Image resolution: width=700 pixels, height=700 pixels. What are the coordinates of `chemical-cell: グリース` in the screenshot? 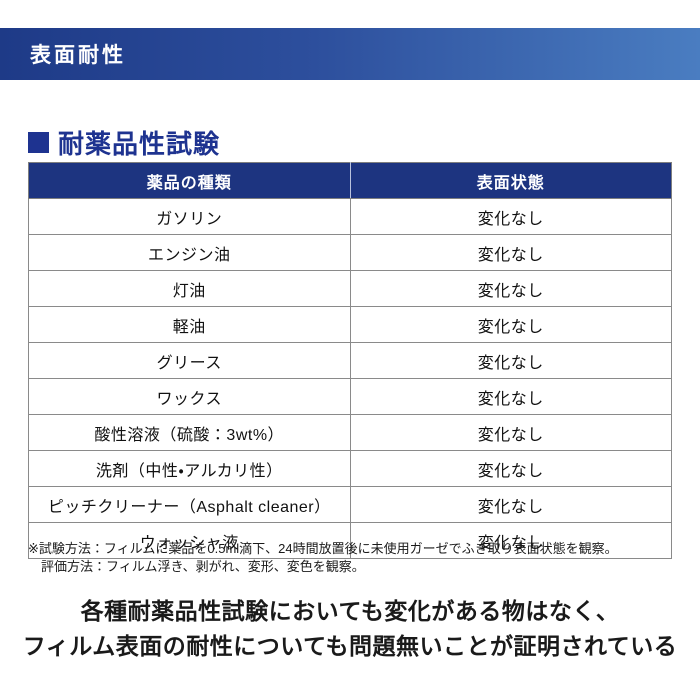 It's located at (189, 360).